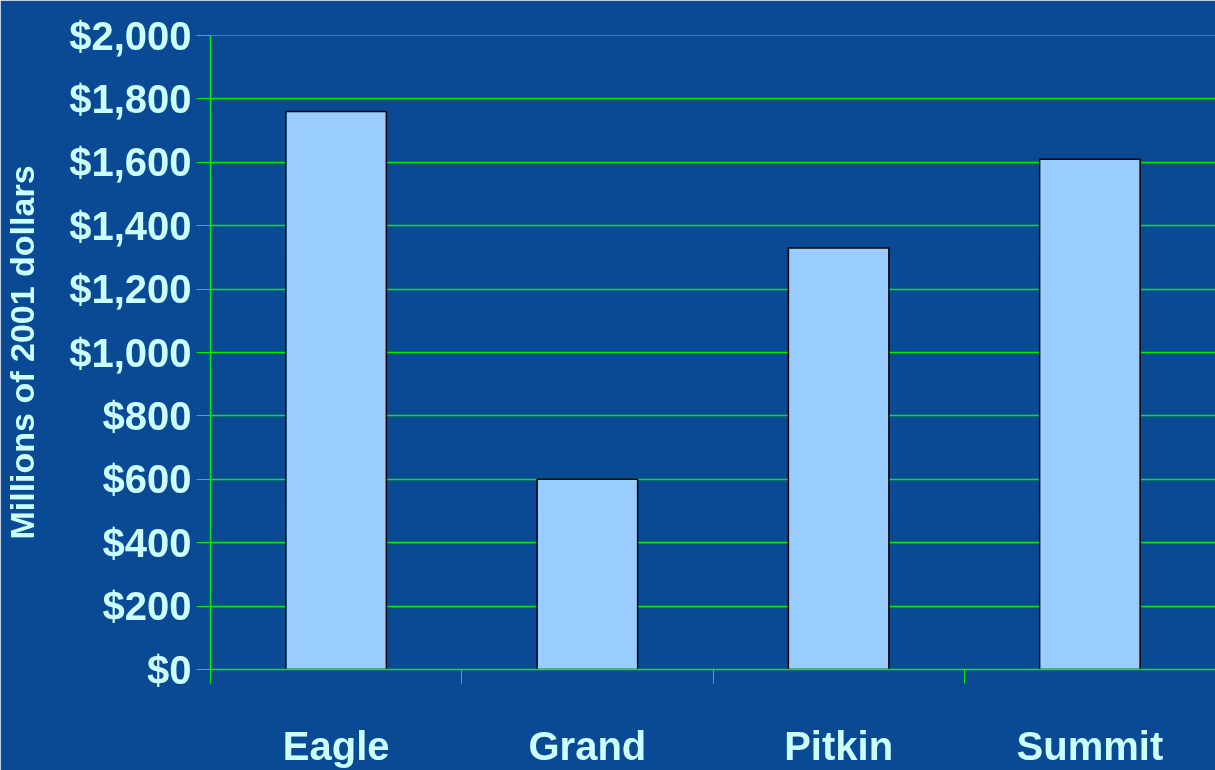 This screenshot has width=1215, height=770. What do you see at coordinates (147, 606) in the screenshot?
I see `y-tick-label: $200` at bounding box center [147, 606].